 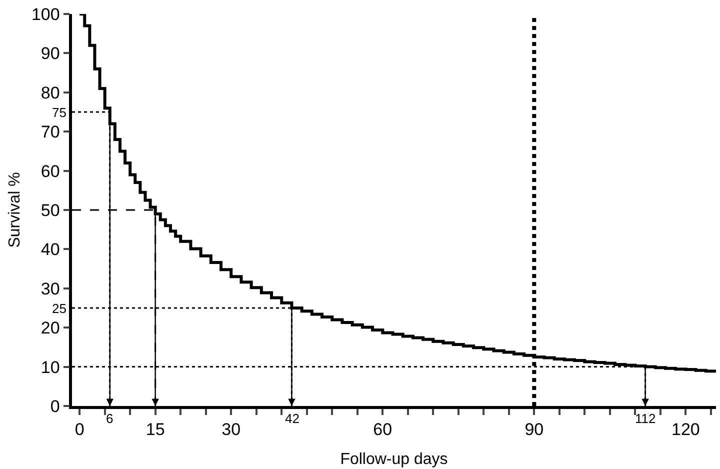 I want to click on x-tick-label: 90, so click(x=534, y=430).